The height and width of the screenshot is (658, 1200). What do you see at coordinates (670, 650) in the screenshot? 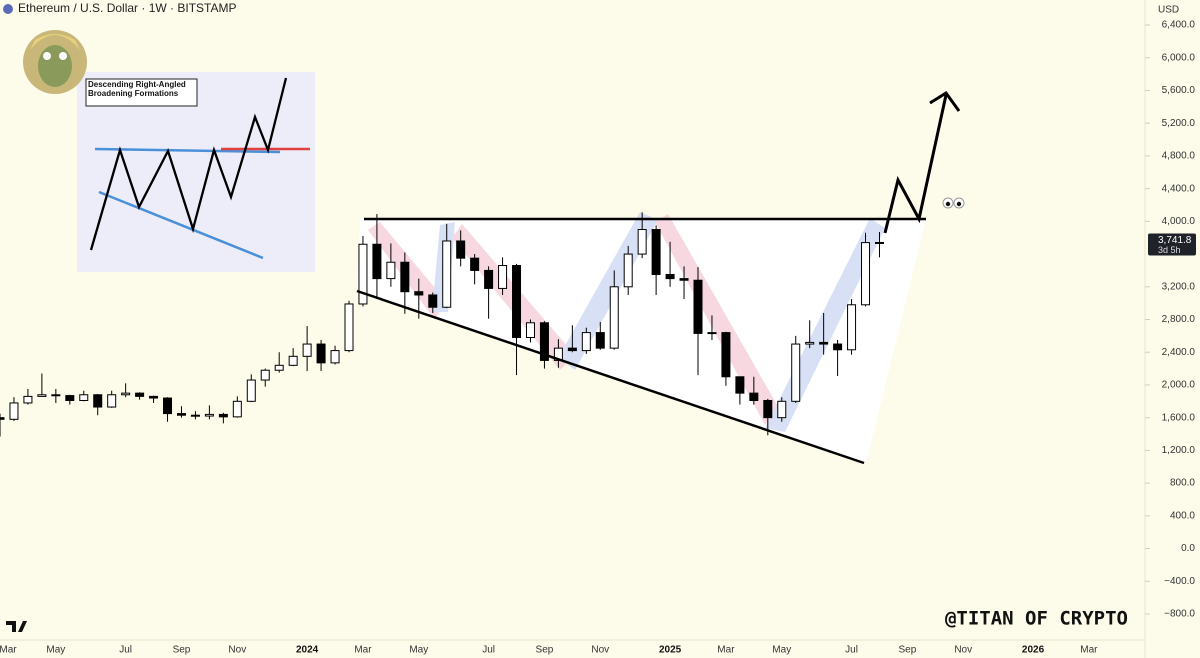
I see `x-tick-label: 2025` at bounding box center [670, 650].